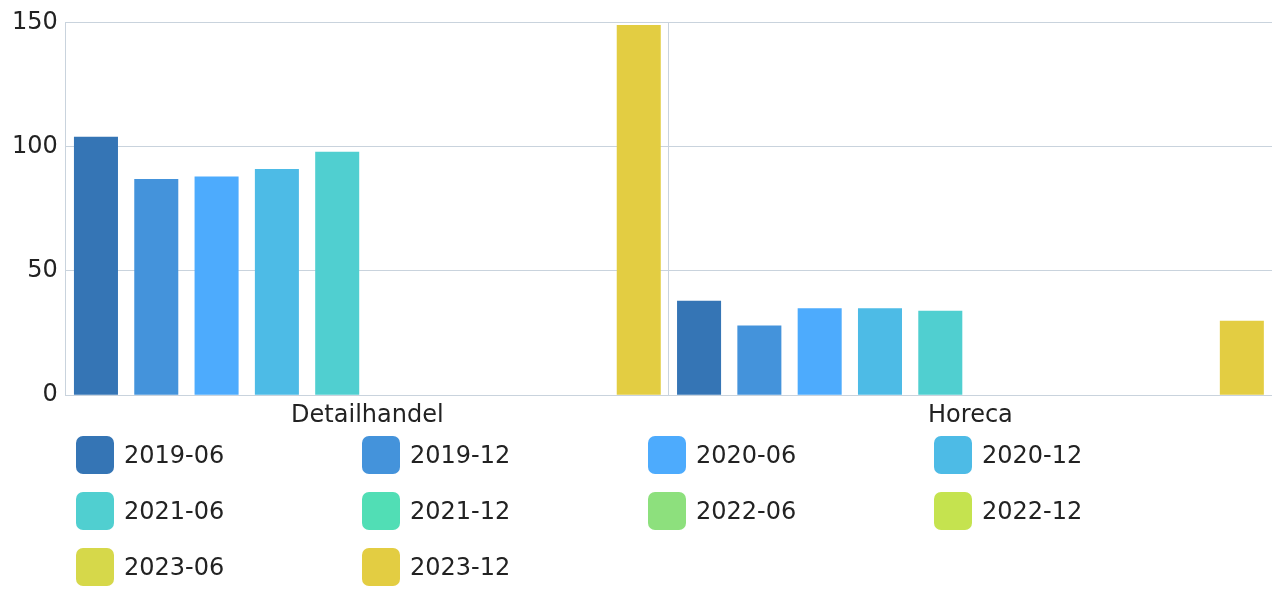 This screenshot has height=592, width=1272. What do you see at coordinates (1032, 511) in the screenshot?
I see `legend-label: 2022-12` at bounding box center [1032, 511].